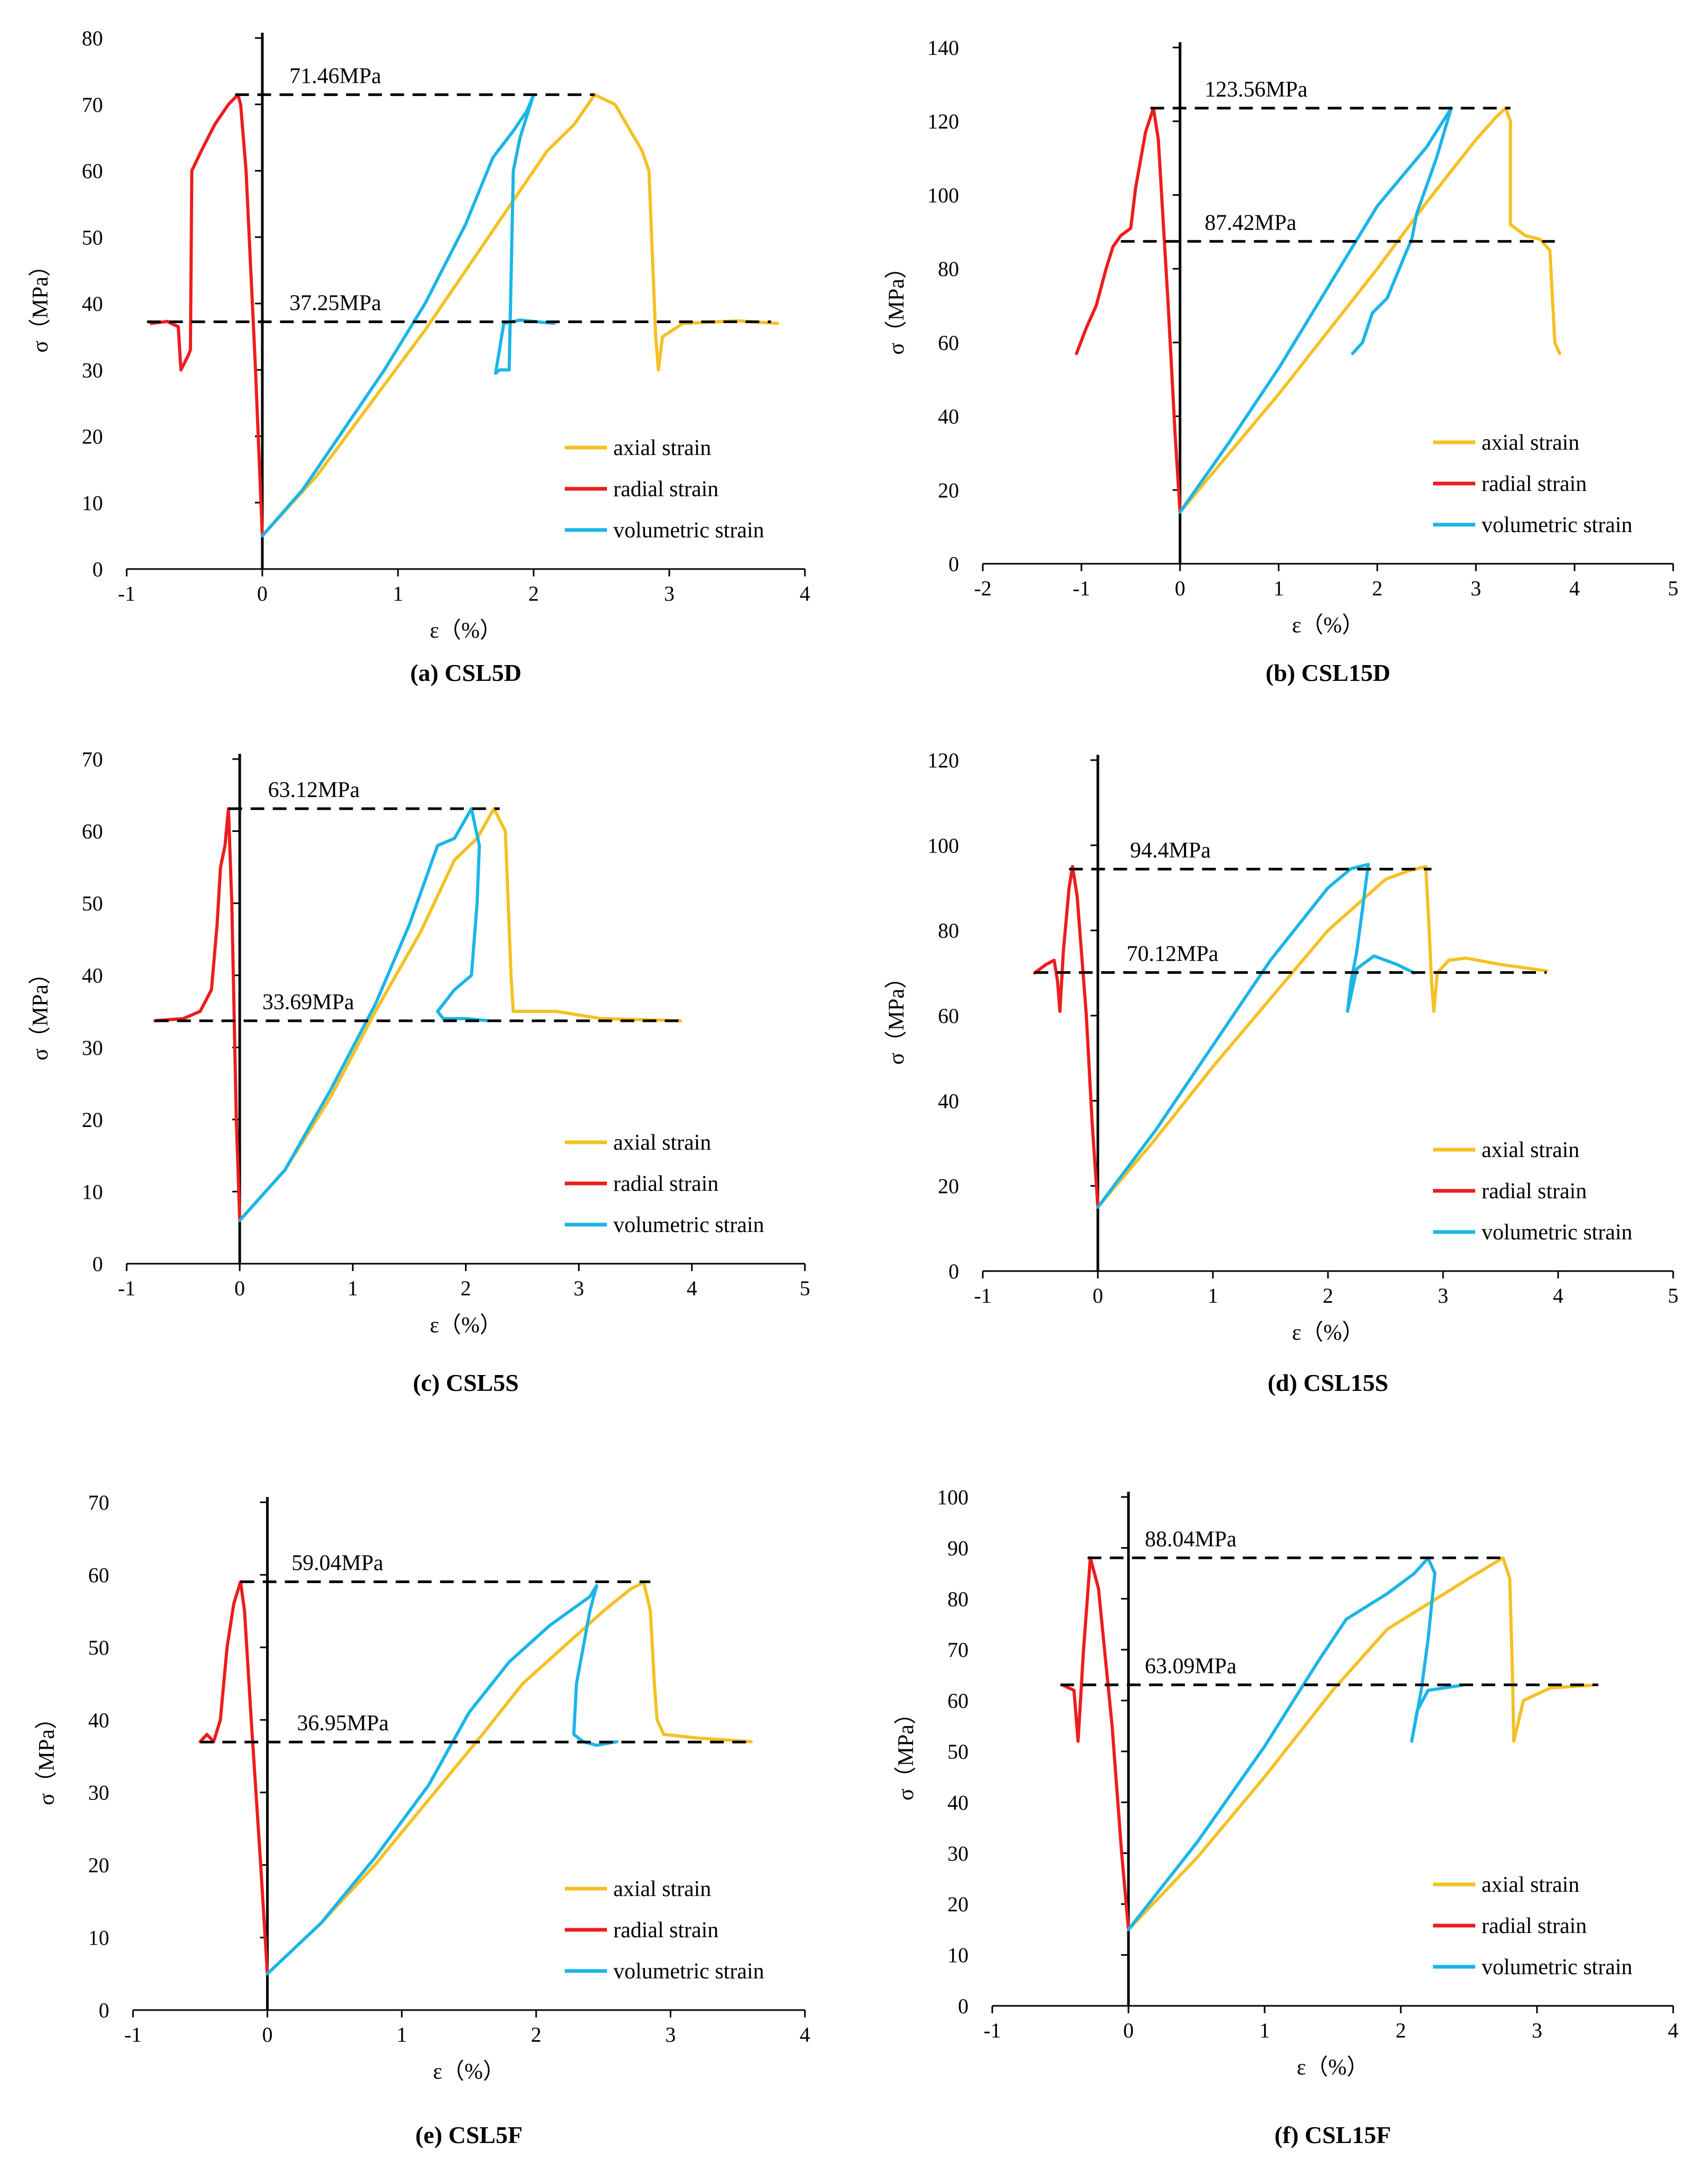 The image size is (1708, 2170). I want to click on panel-caption: (d) CSL15S, so click(1328, 1382).